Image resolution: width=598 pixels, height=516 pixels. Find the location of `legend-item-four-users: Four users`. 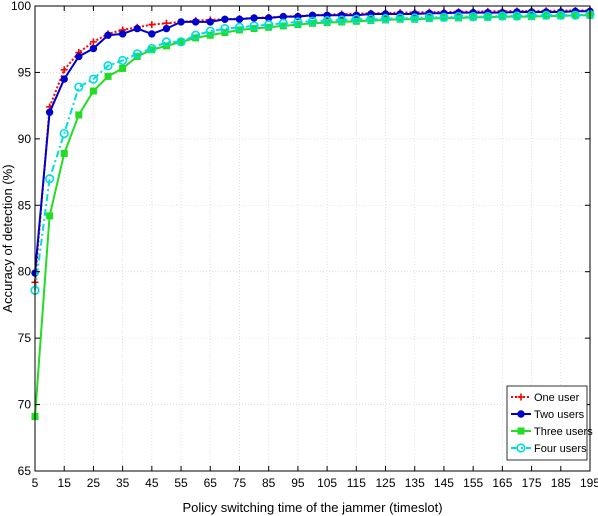

legend-item-four-users: Four users is located at coordinates (549, 449).